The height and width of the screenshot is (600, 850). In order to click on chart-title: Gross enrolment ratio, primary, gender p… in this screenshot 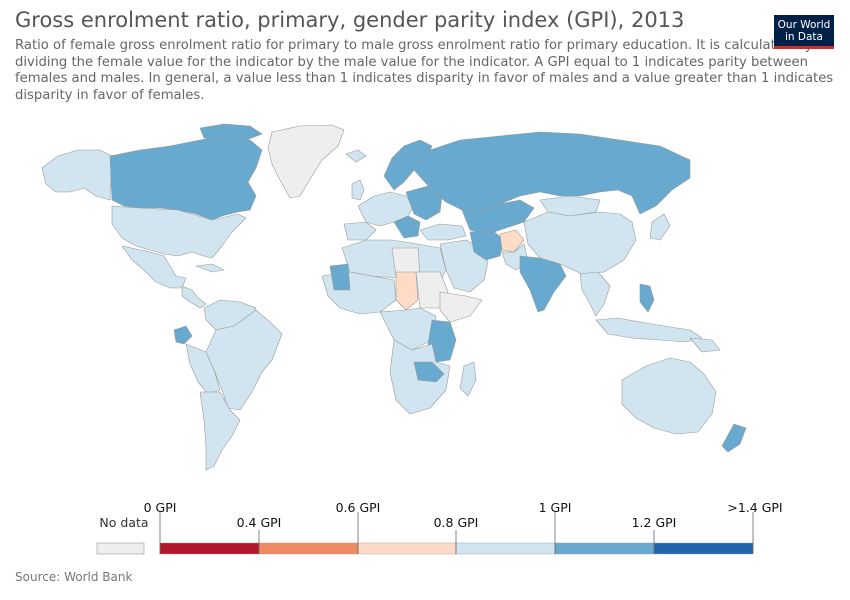, I will do `click(350, 20)`.